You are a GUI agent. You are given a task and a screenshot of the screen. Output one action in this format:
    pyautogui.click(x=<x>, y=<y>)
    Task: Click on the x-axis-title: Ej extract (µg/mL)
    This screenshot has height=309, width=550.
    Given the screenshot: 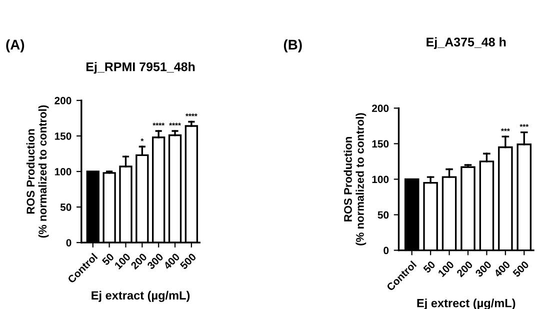 What is the action you would take?
    pyautogui.click(x=141, y=296)
    